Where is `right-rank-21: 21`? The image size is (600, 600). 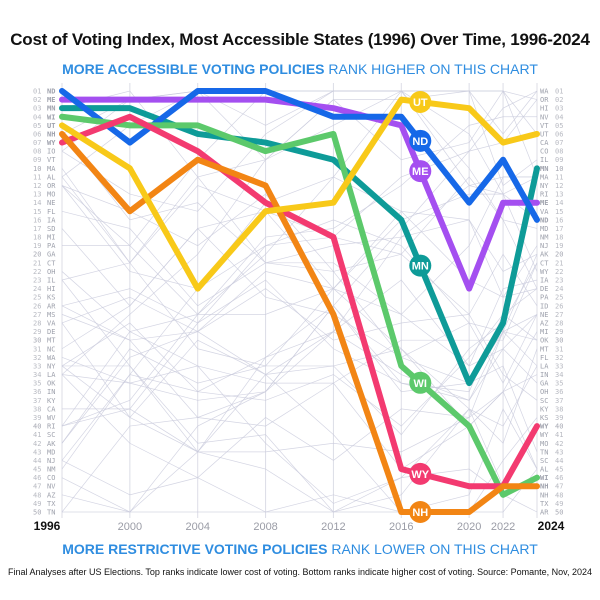 right-rank-21: 21 is located at coordinates (559, 263).